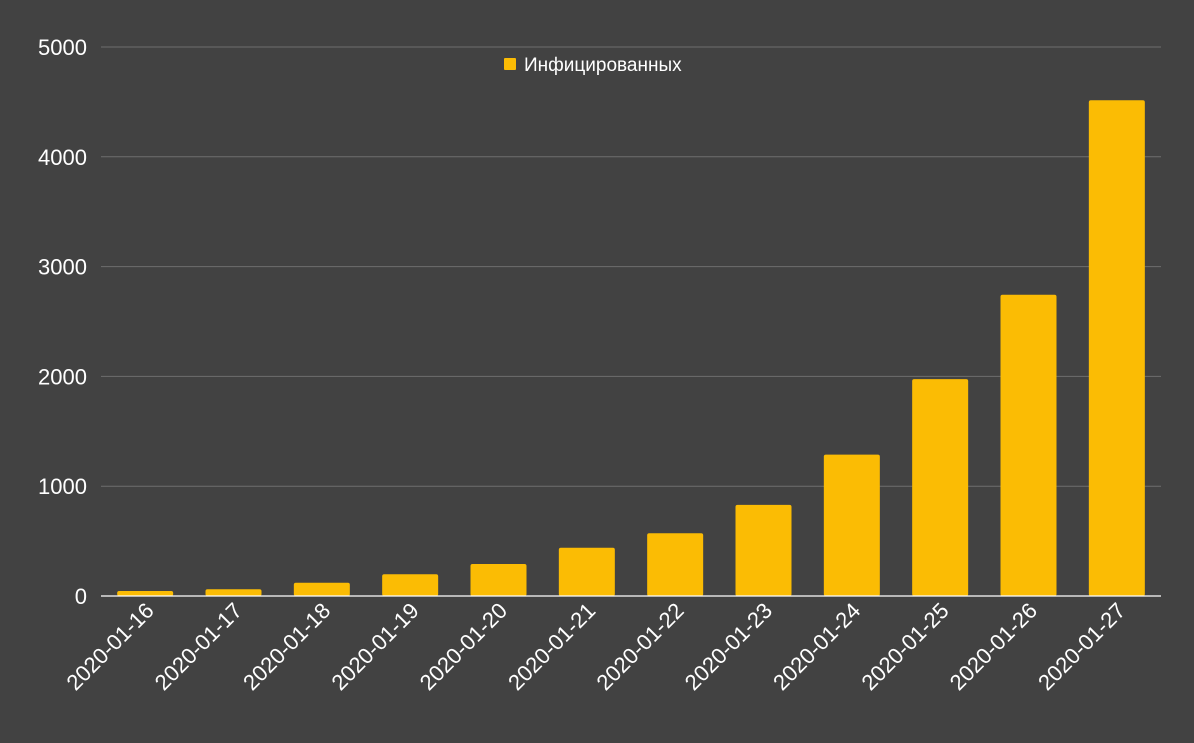 This screenshot has width=1194, height=743. Describe the element at coordinates (603, 65) in the screenshot. I see `legend-label: Инфицированных` at that location.